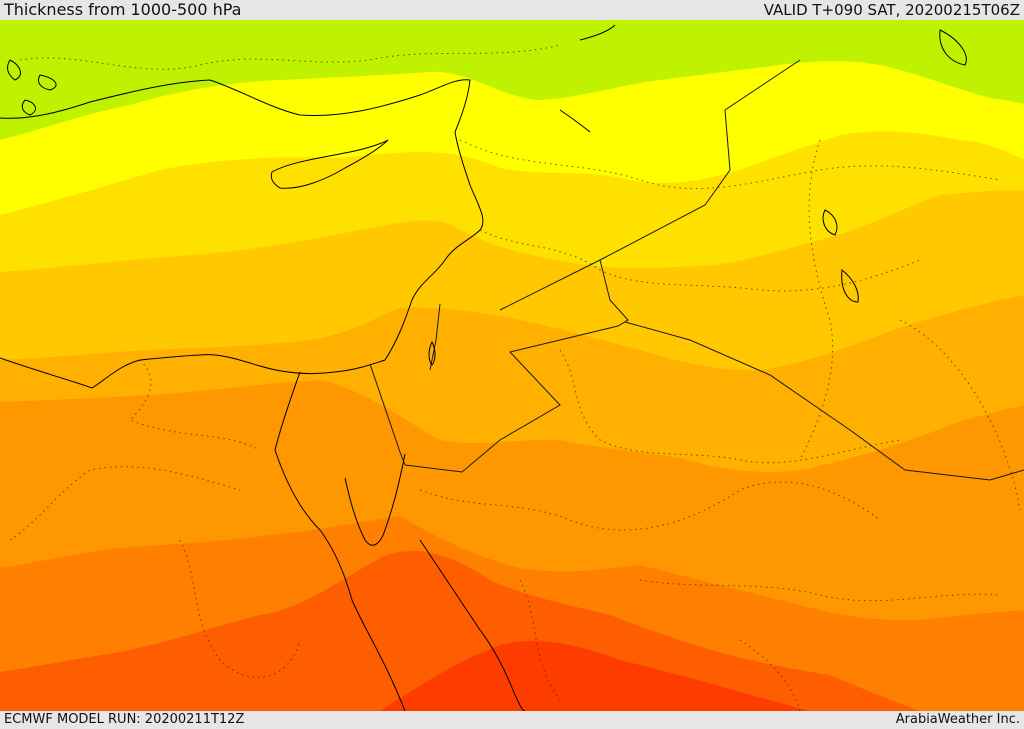 The height and width of the screenshot is (729, 1024). What do you see at coordinates (375, 499) in the screenshot?
I see `coastline-sinai-aqaba` at bounding box center [375, 499].